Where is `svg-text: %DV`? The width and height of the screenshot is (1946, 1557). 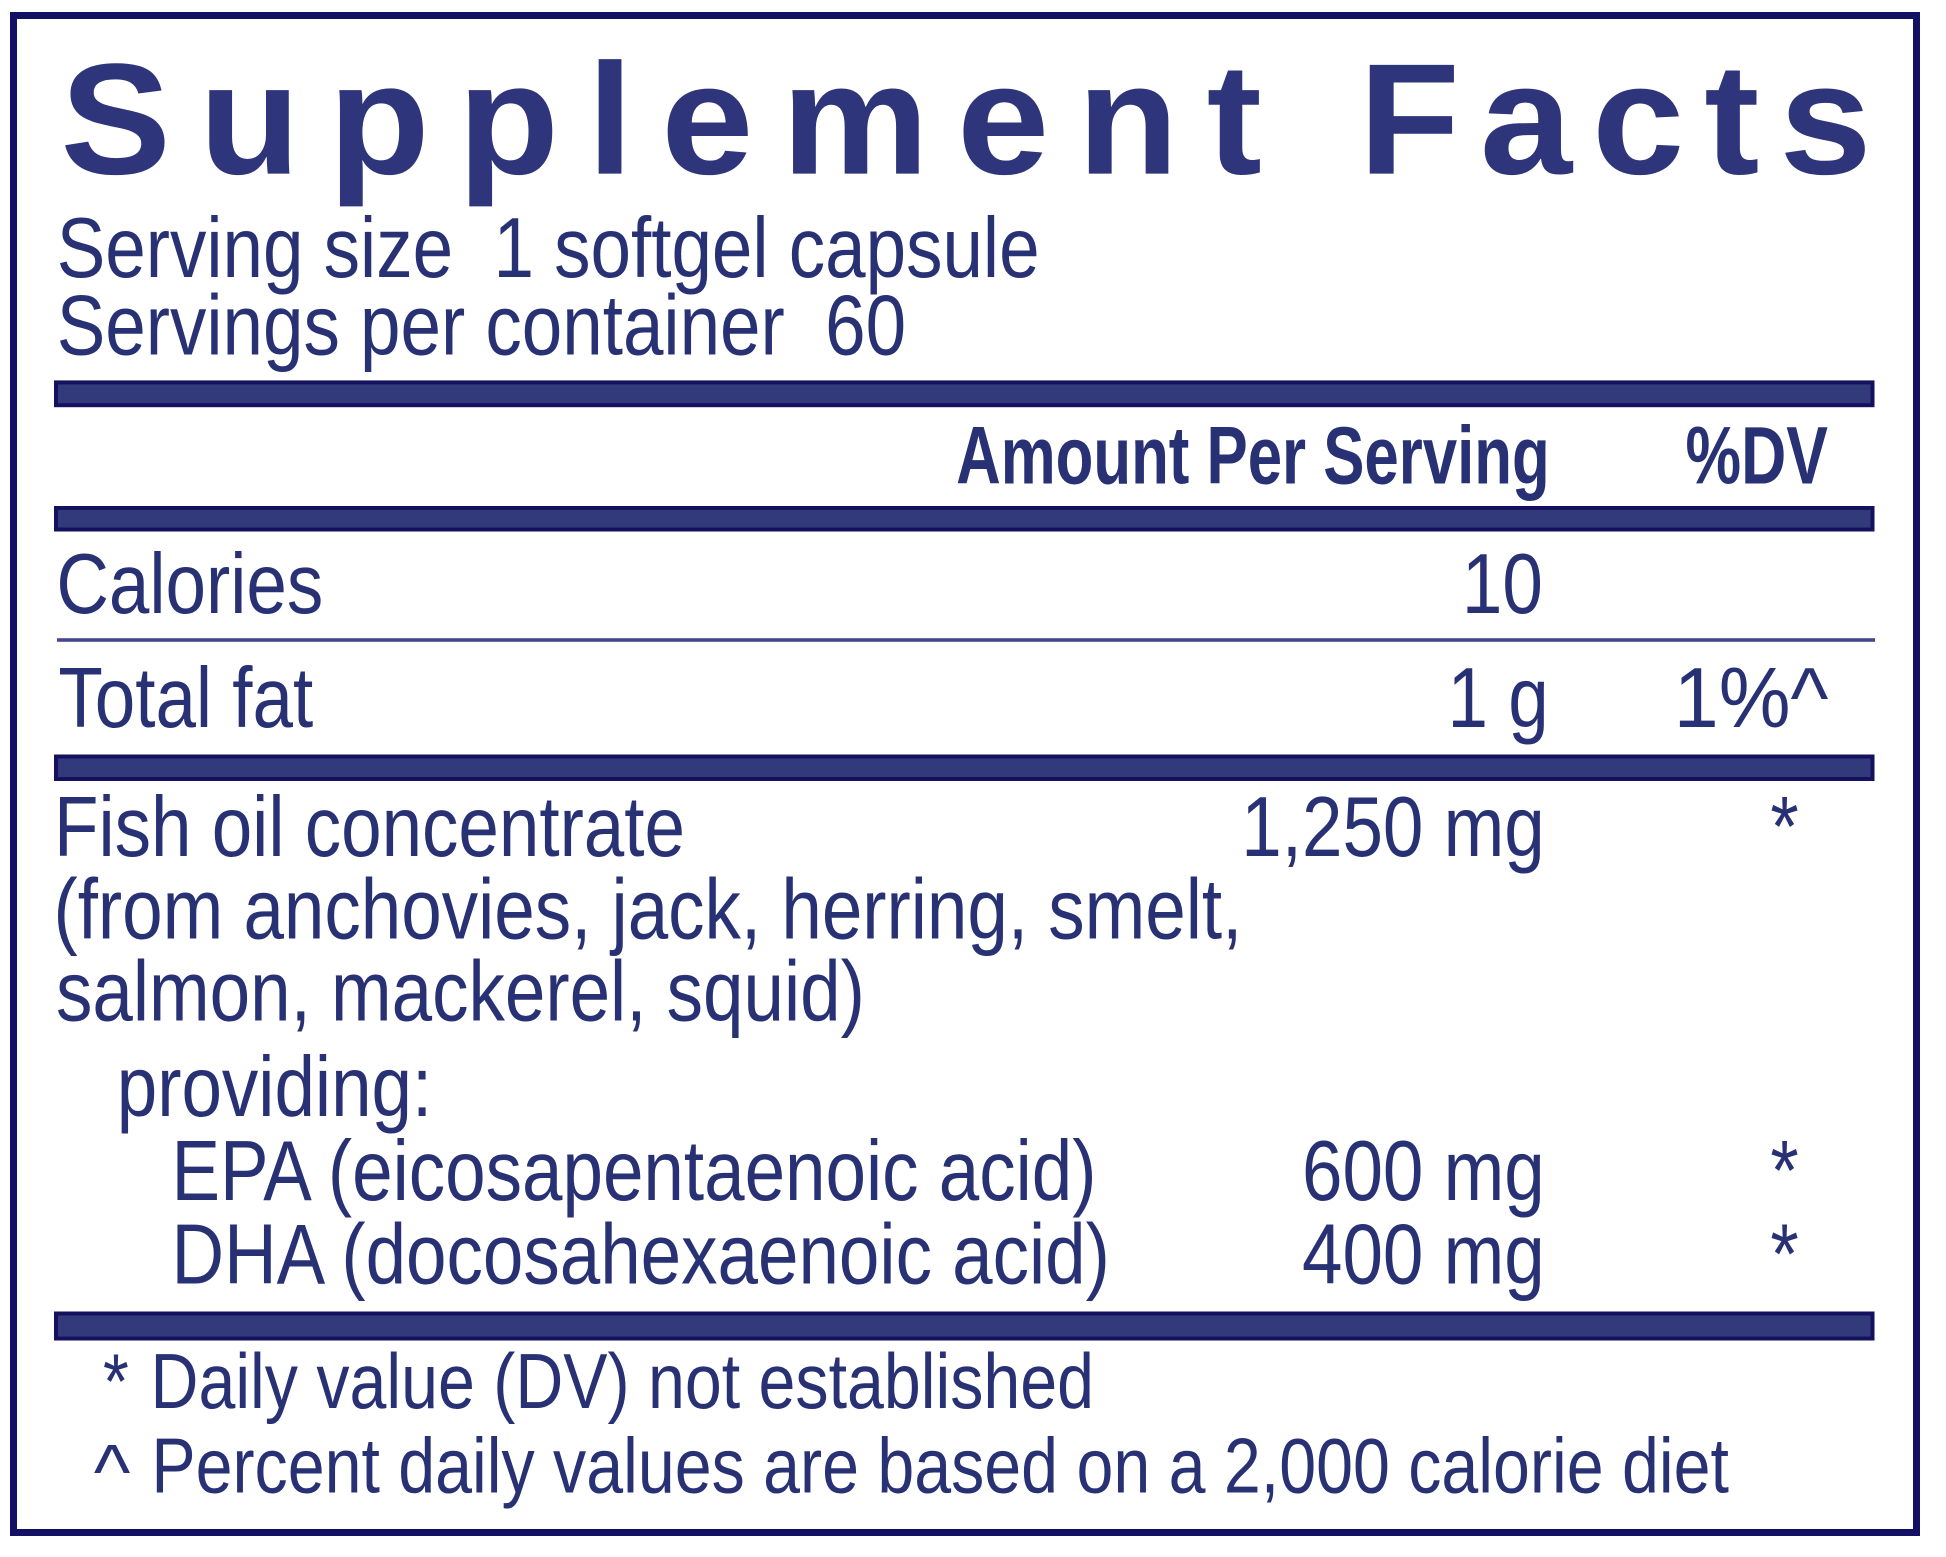 svg-text: %DV is located at coordinates (1757, 455).